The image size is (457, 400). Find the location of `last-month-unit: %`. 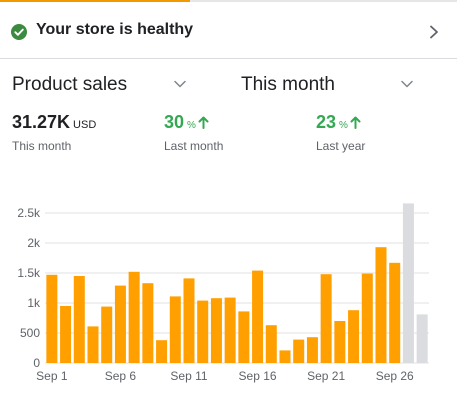

last-month-unit: % is located at coordinates (191, 125).